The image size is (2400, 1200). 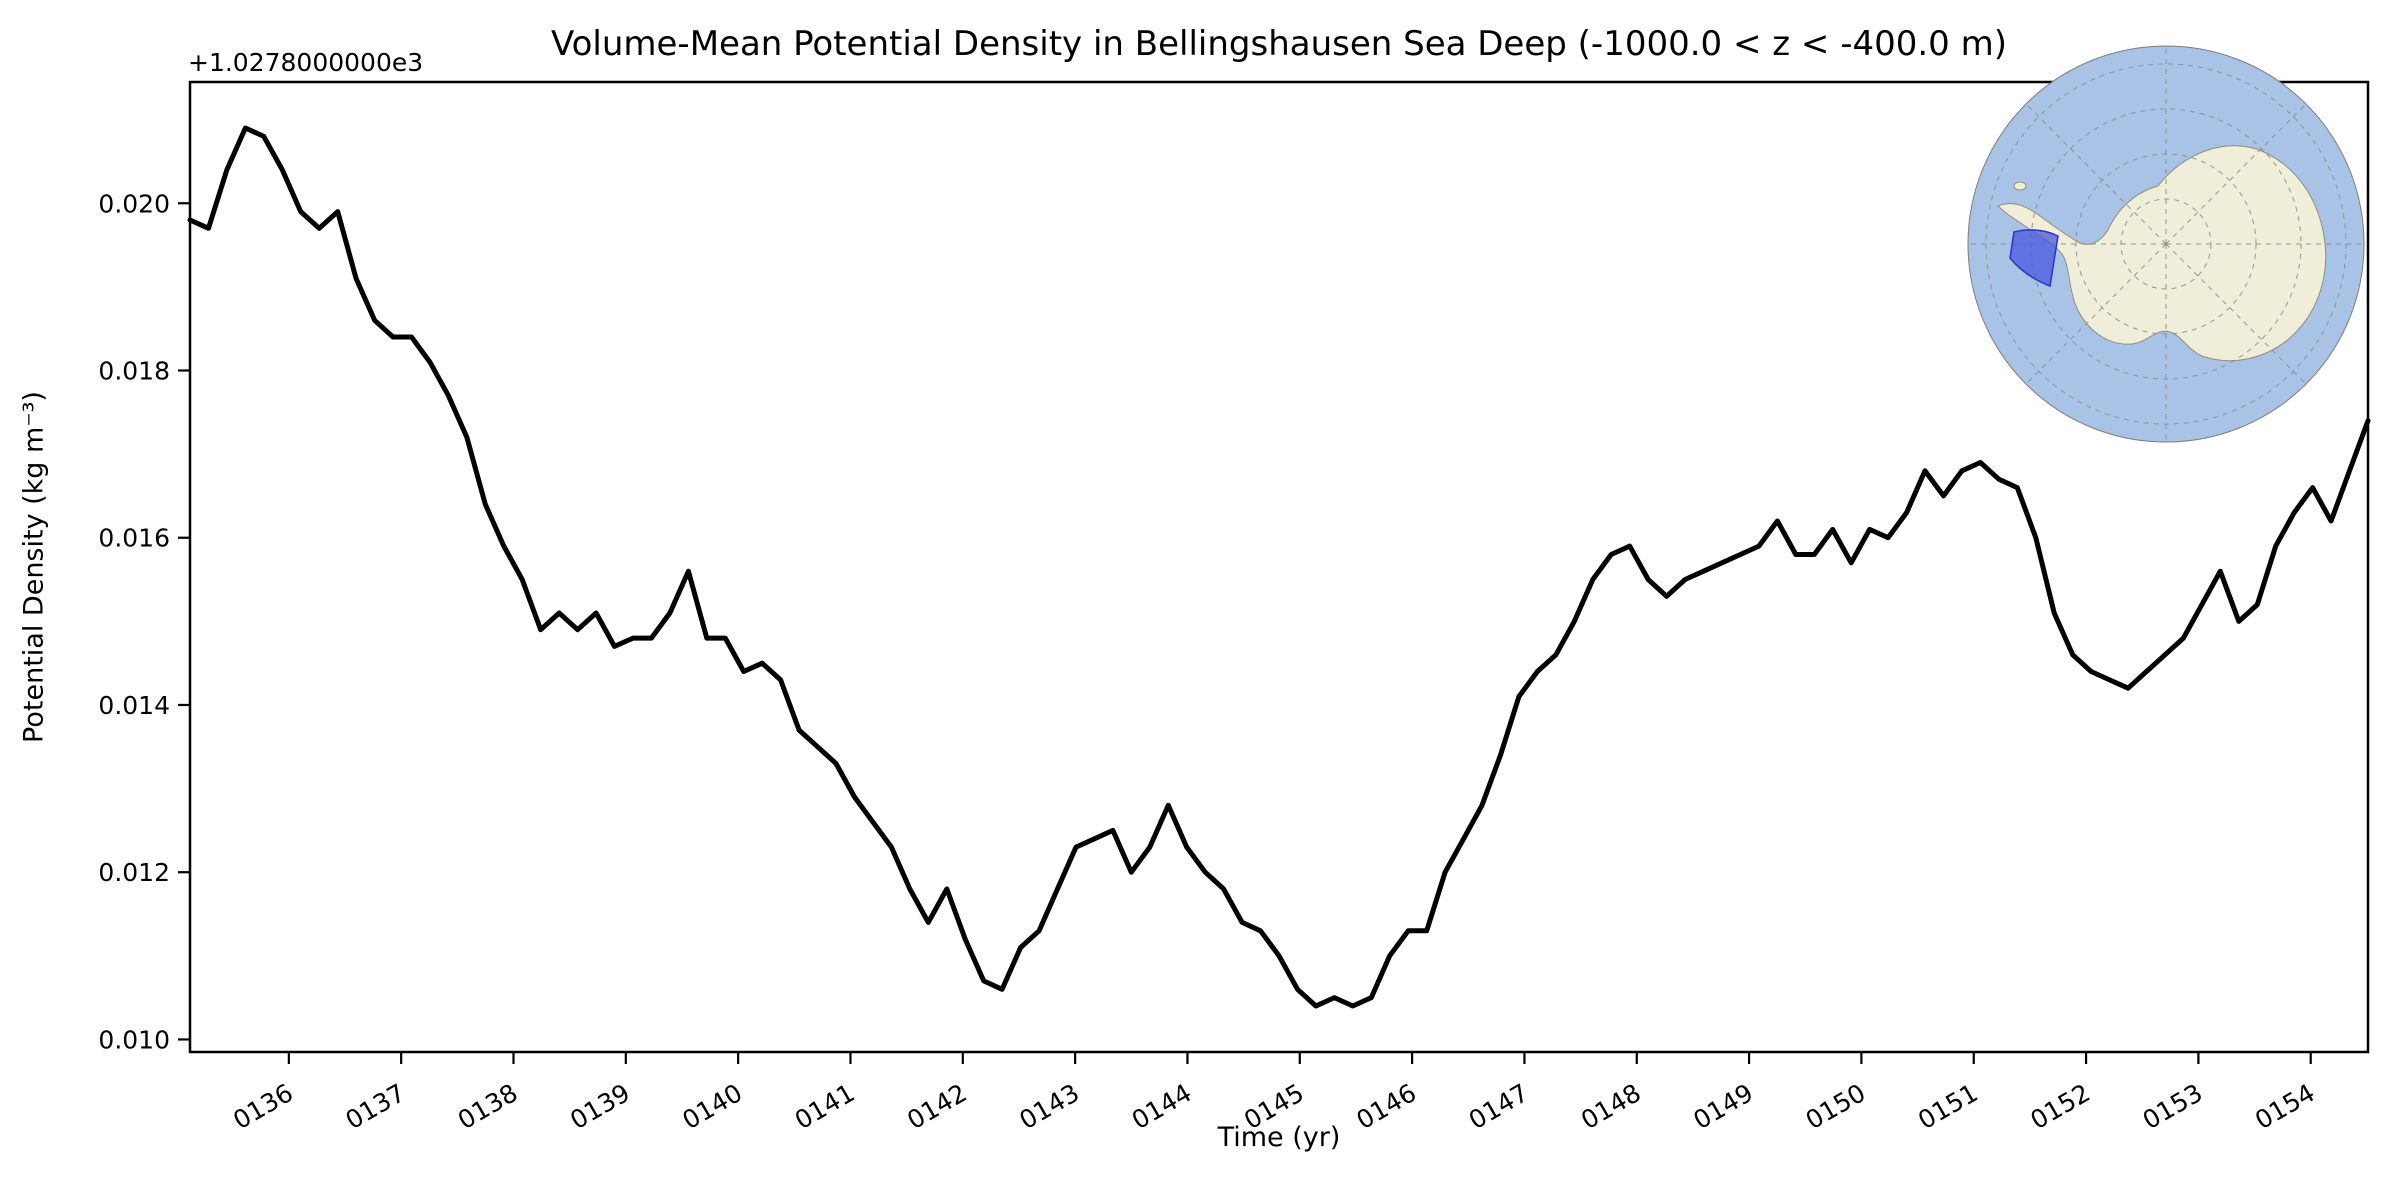 What do you see at coordinates (134, 538) in the screenshot?
I see `y-tick-label: 0.016` at bounding box center [134, 538].